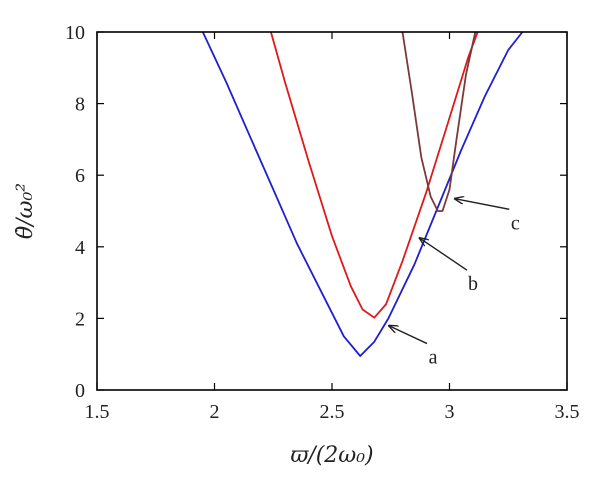 The width and height of the screenshot is (600, 488). Describe the element at coordinates (515, 223) in the screenshot. I see `annotation-label-c: c` at that location.